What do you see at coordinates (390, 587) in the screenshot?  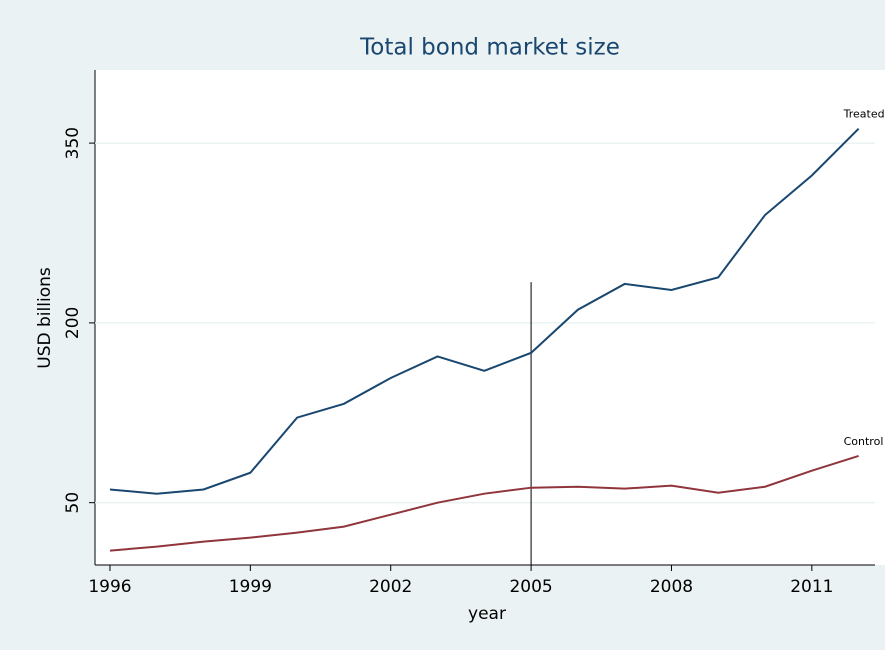 I see `x-tick-label: 2002` at bounding box center [390, 587].